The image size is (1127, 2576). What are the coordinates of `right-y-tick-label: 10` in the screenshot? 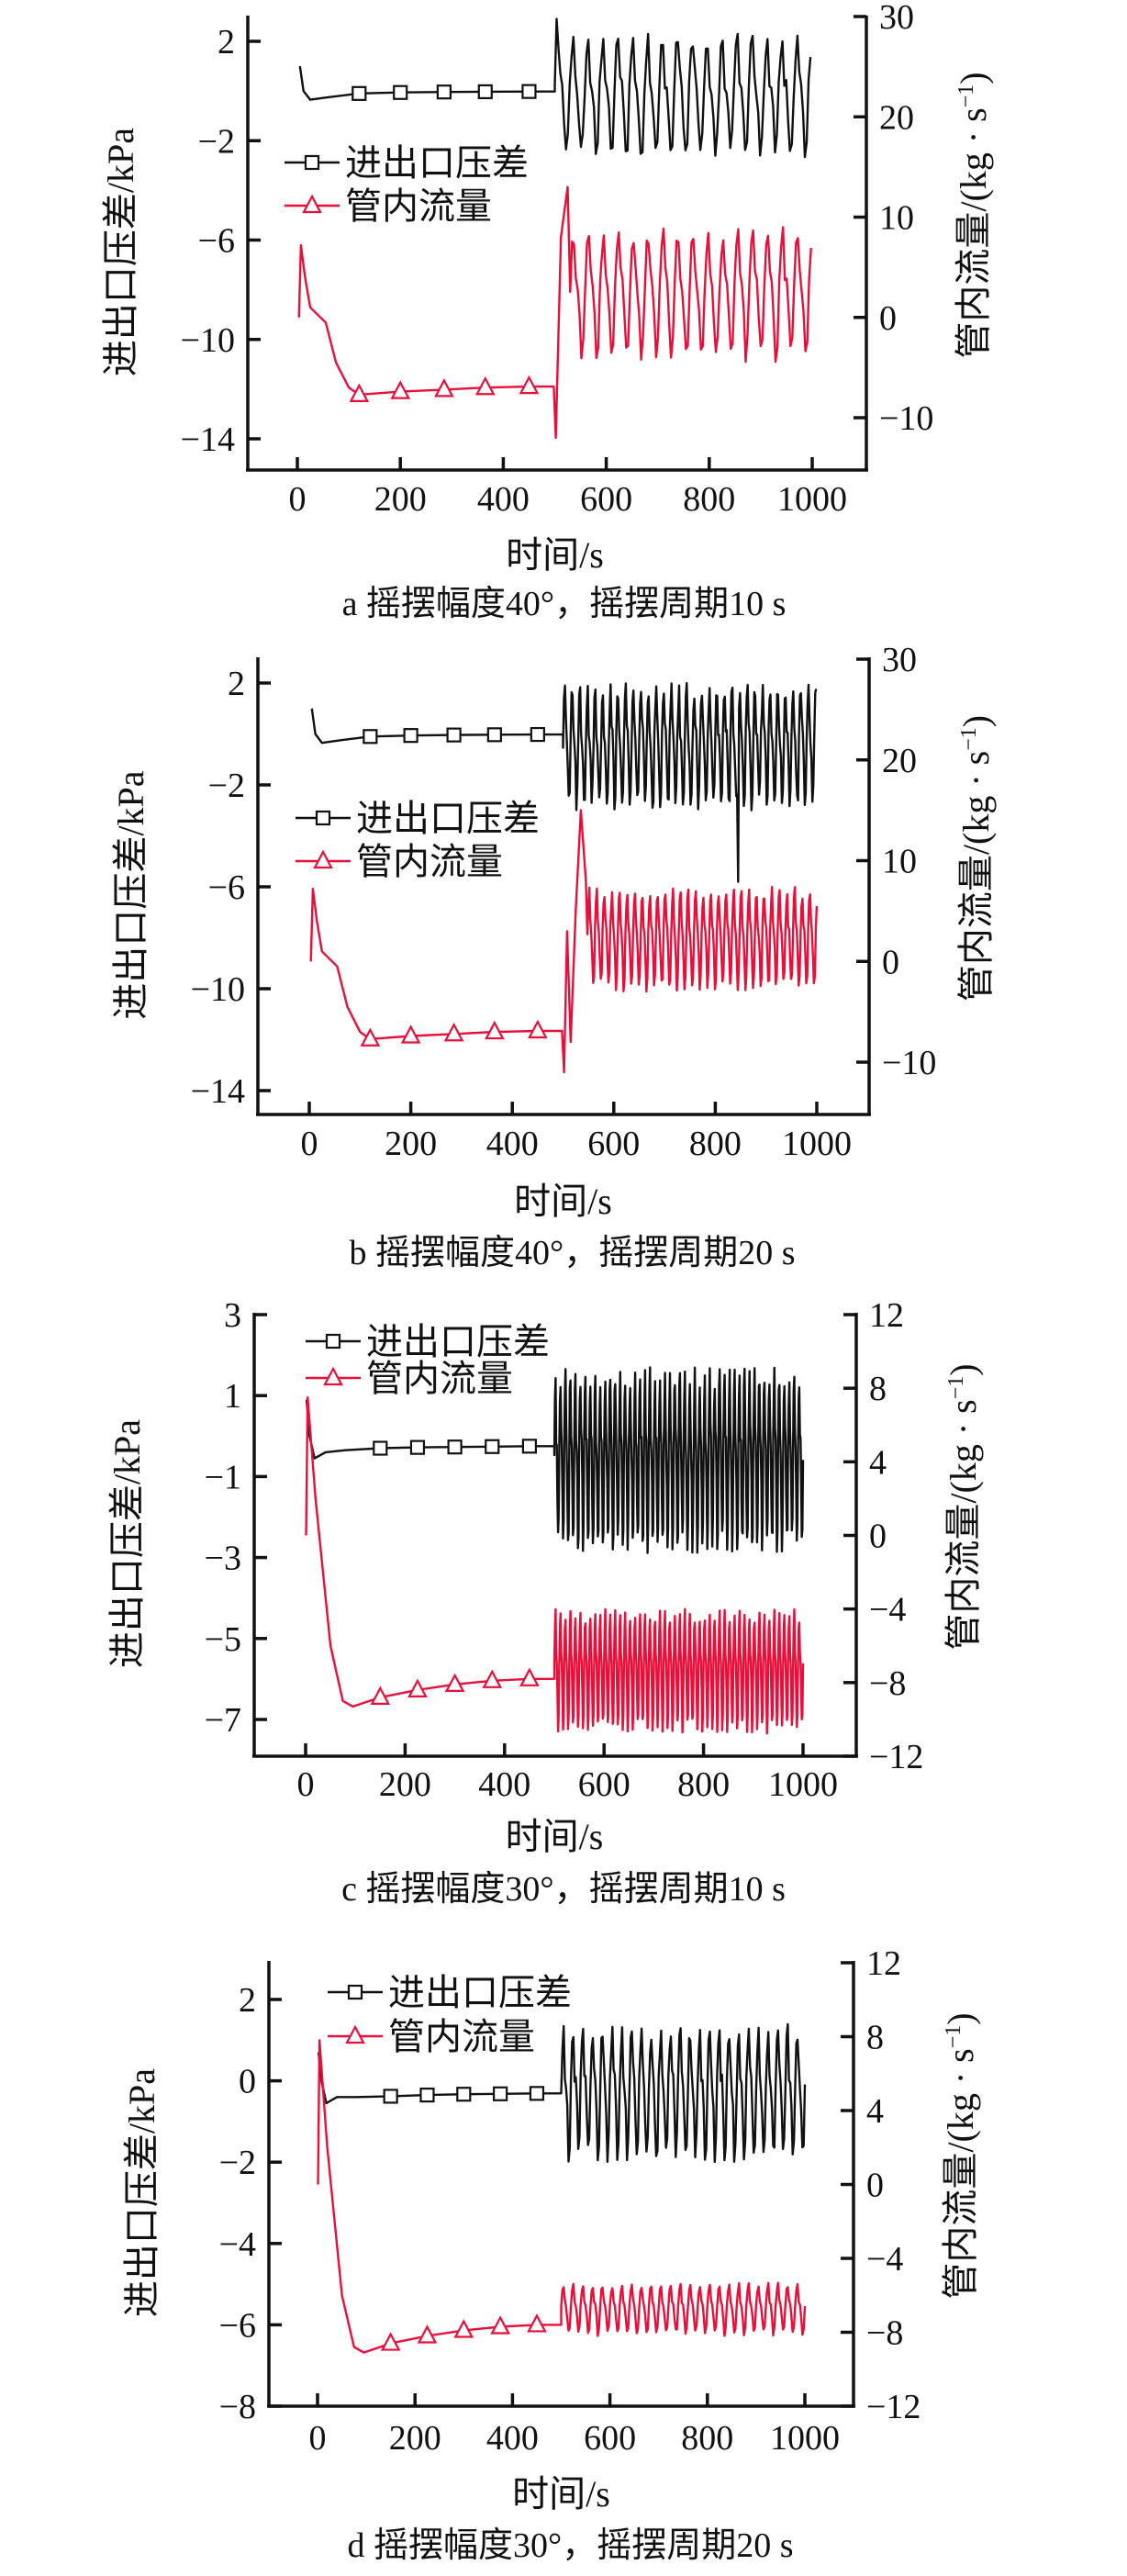 It's located at (897, 218).